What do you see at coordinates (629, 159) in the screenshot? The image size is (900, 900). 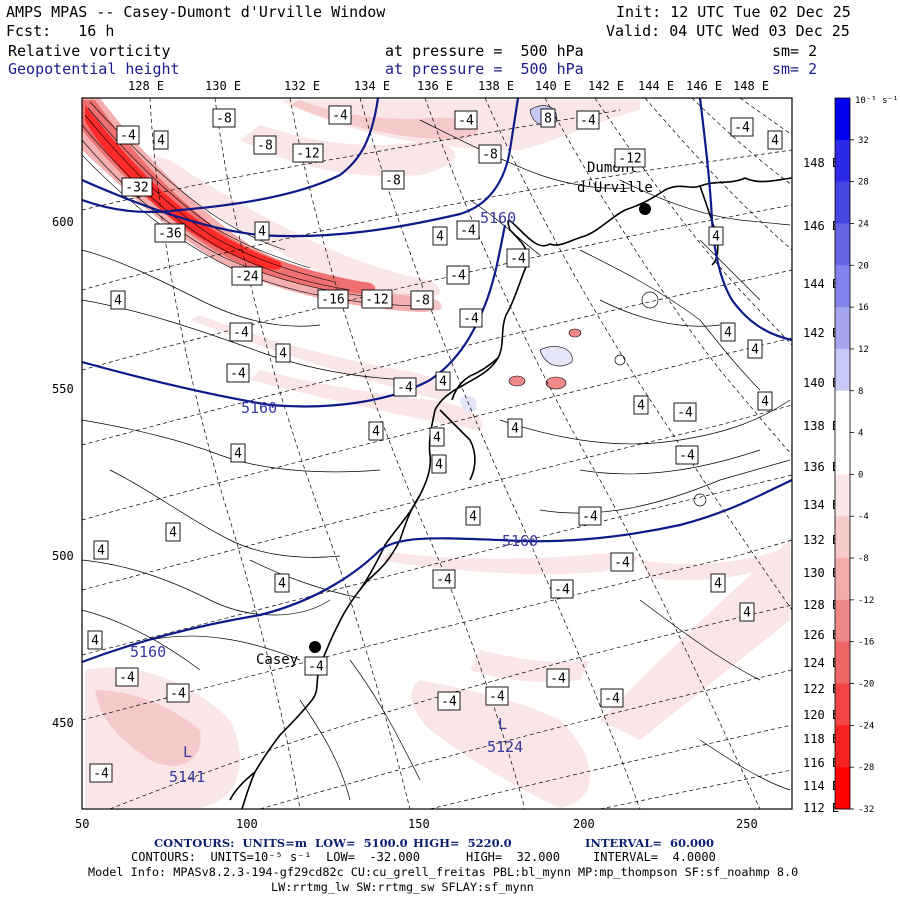 I see `vorticity-label: -12` at bounding box center [629, 159].